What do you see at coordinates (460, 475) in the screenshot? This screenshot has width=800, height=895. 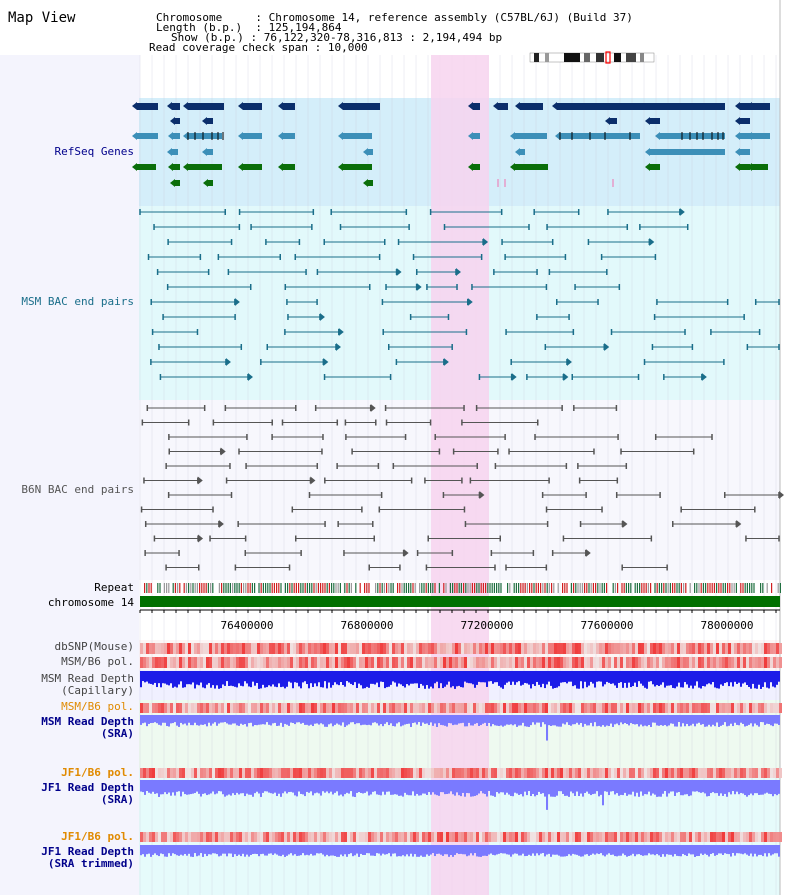 I see `selected-region-highlight` at bounding box center [460, 475].